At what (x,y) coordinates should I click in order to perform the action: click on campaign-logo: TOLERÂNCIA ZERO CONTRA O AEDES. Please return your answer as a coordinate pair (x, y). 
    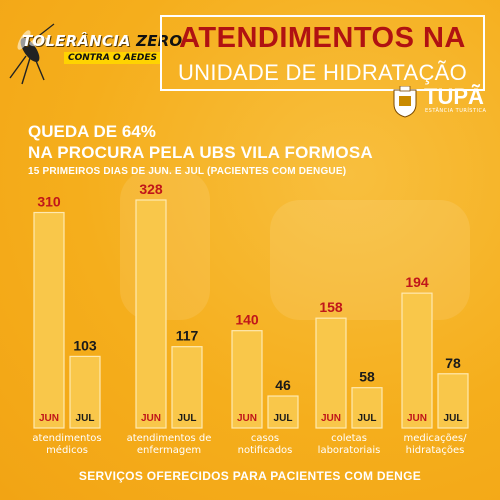
    Looking at the image, I should click on (95, 57).